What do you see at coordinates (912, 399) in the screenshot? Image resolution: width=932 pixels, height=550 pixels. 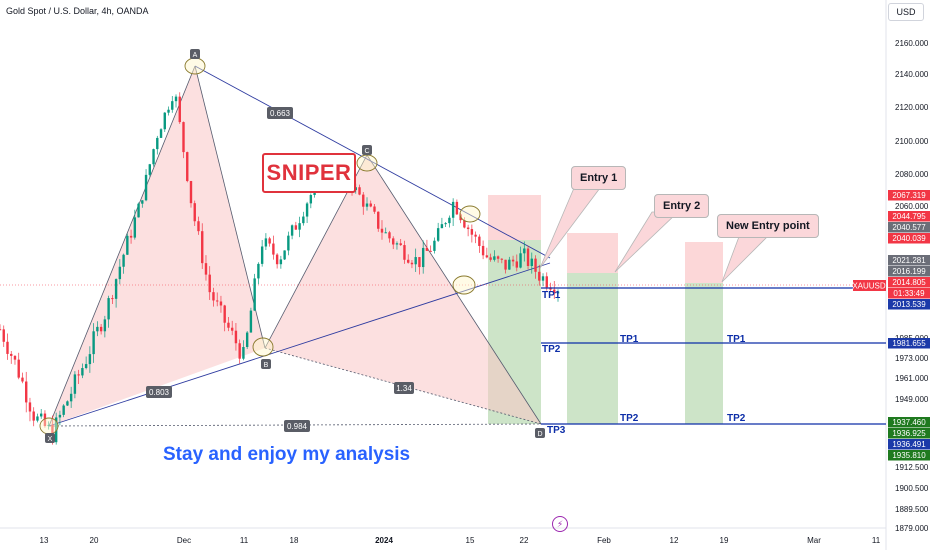 I see `price-tick-label: 1949.000` at bounding box center [912, 399].